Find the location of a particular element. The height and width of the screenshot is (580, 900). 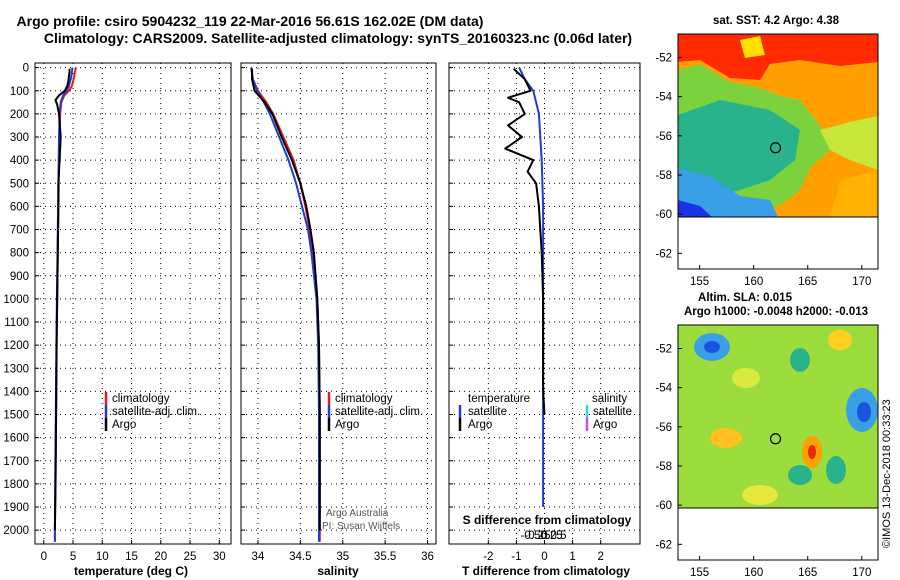

depth-tick-label: 0 is located at coordinates (26, 69).